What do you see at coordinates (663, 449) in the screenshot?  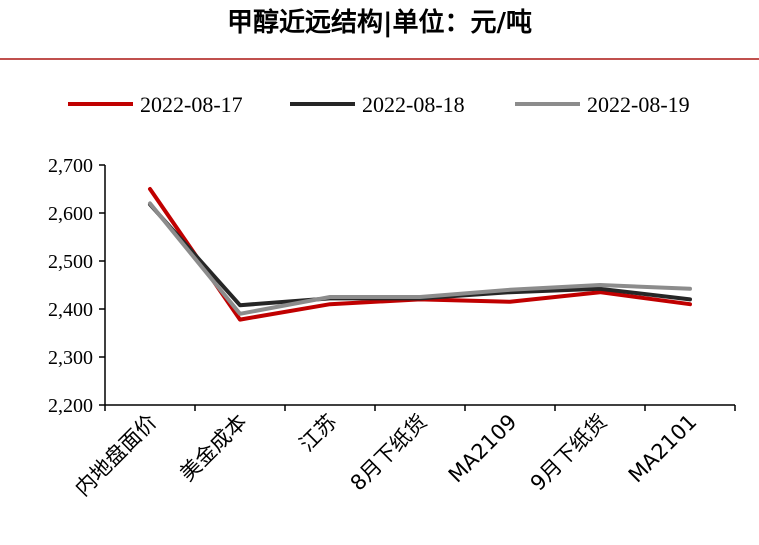 I see `x-tick-label: MA2101` at bounding box center [663, 449].